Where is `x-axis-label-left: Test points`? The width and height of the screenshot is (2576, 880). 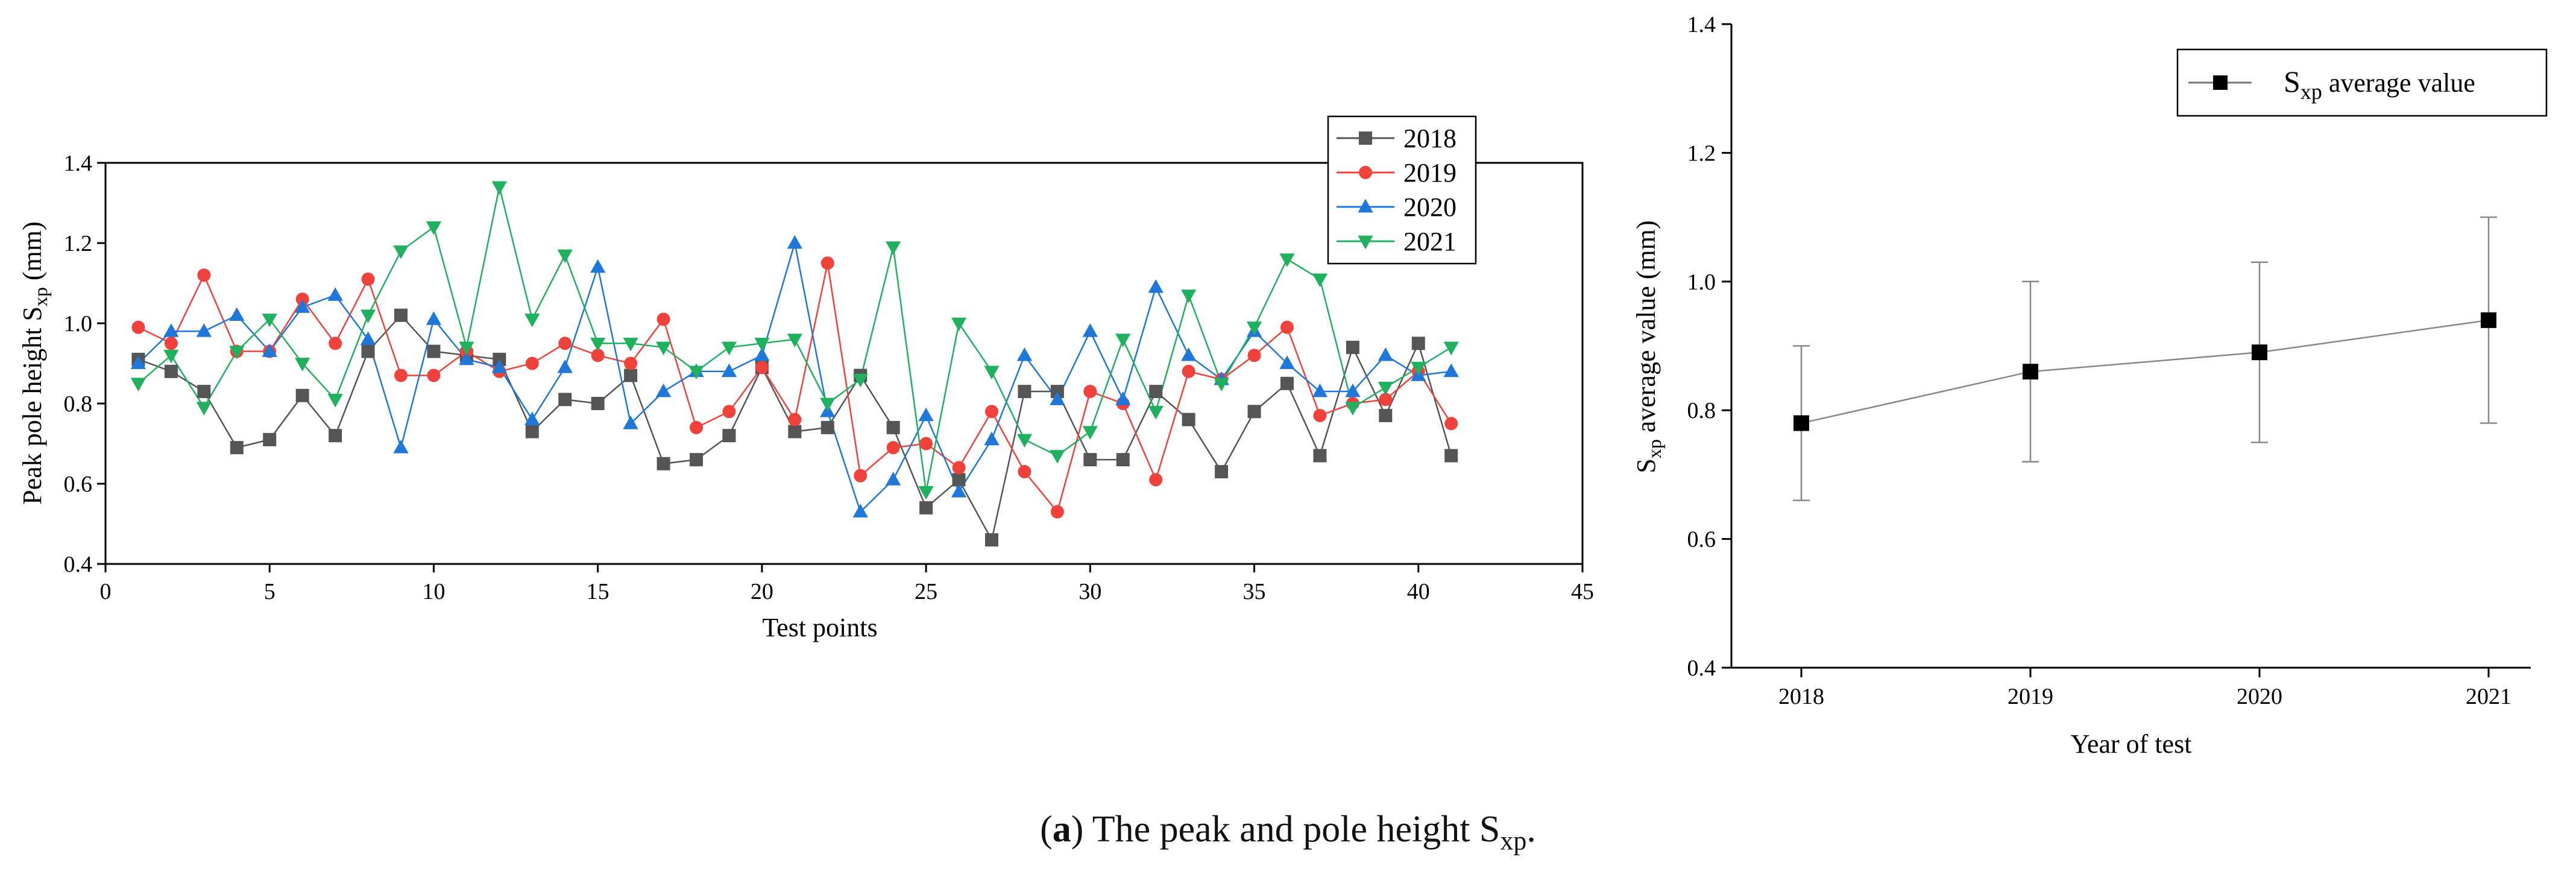
x-axis-label-left: Test points is located at coordinates (819, 627).